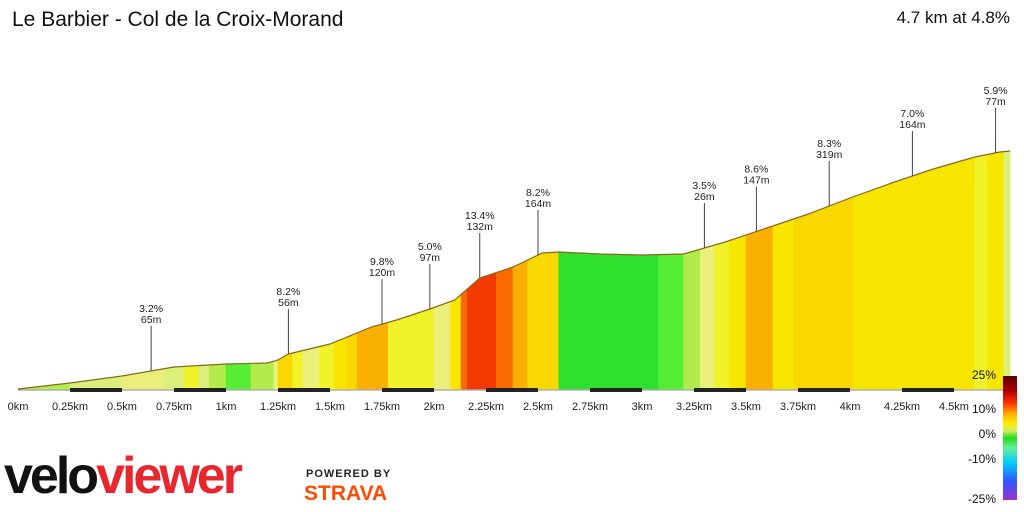 The height and width of the screenshot is (512, 1024). What do you see at coordinates (1010, 438) in the screenshot?
I see `legend-color-bar` at bounding box center [1010, 438].